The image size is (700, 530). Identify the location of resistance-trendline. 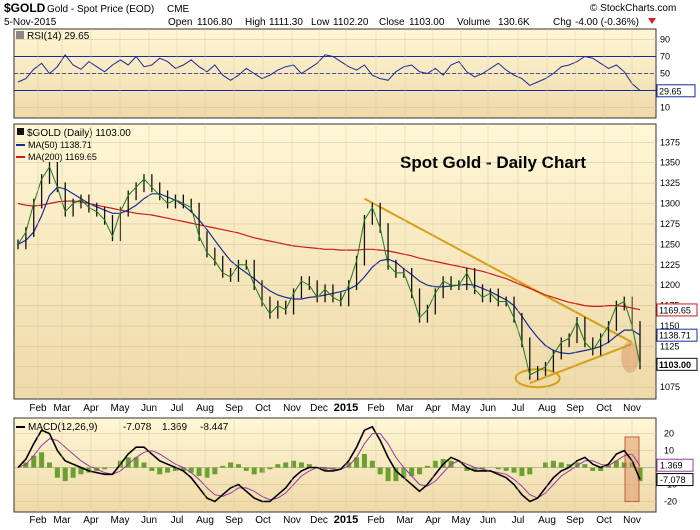
(498, 270).